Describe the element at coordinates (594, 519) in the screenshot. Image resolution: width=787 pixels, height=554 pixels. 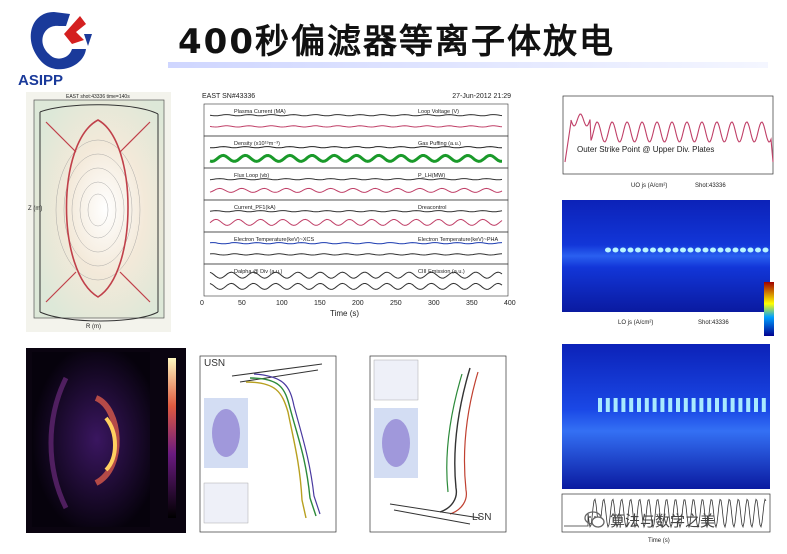
I see `wechat-icon` at that location.